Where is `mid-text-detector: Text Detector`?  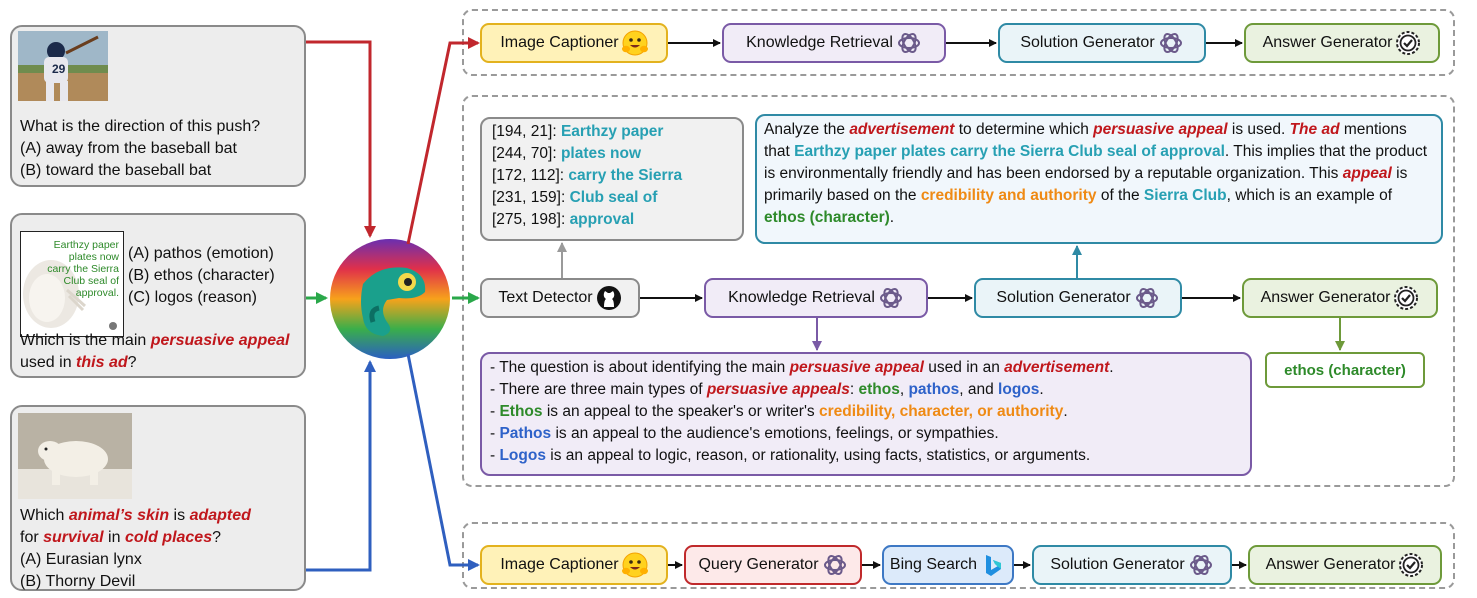 mid-text-detector: Text Detector is located at coordinates (560, 298).